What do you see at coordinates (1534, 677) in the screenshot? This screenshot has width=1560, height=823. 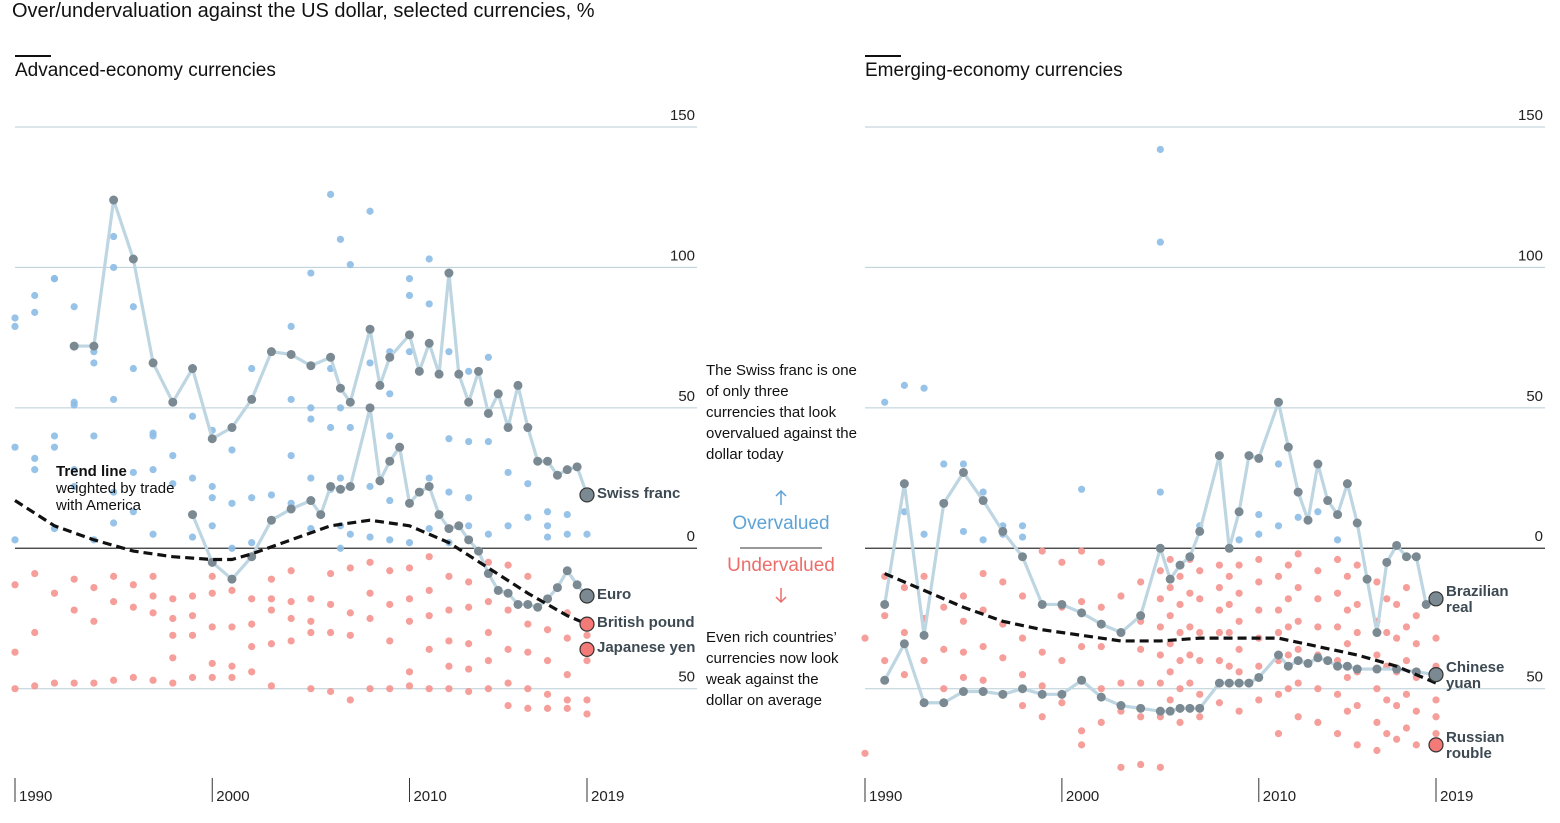 I see `y-tick-label: 50` at bounding box center [1534, 677].